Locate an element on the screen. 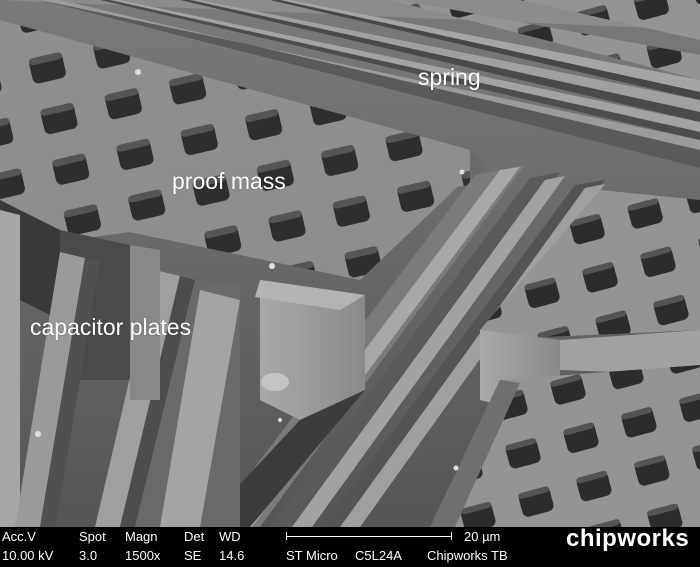 This screenshot has width=700, height=567. wd-label: WD is located at coordinates (230, 536).